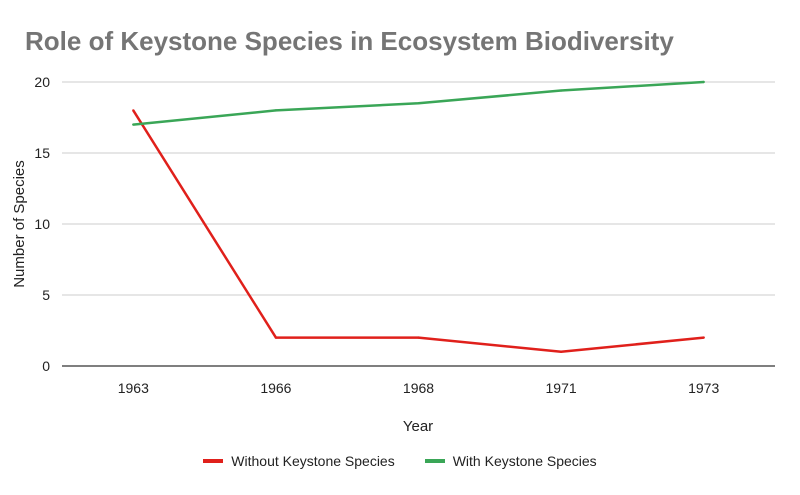 Image resolution: width=800 pixels, height=495 pixels. What do you see at coordinates (418, 426) in the screenshot?
I see `x-axis-label: Year` at bounding box center [418, 426].